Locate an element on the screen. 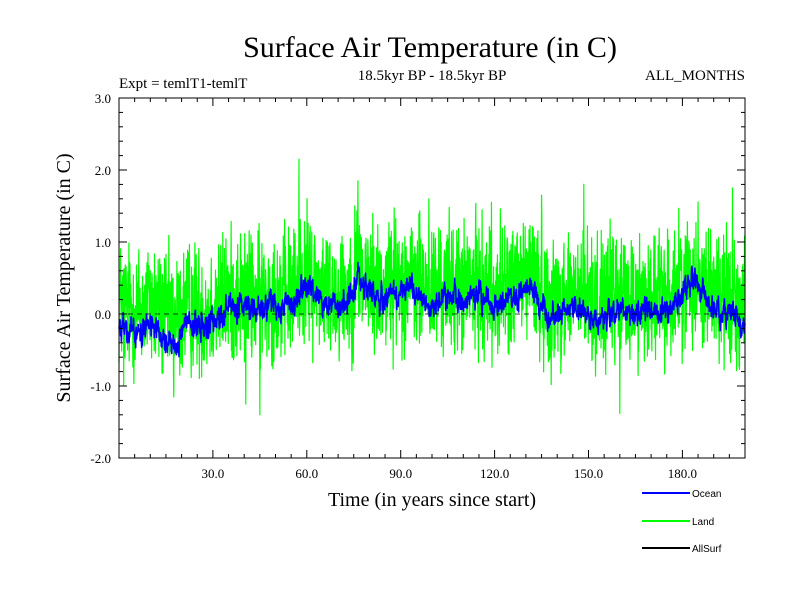 The image size is (800, 600). x-tick-label: 120.0 is located at coordinates (494, 473).